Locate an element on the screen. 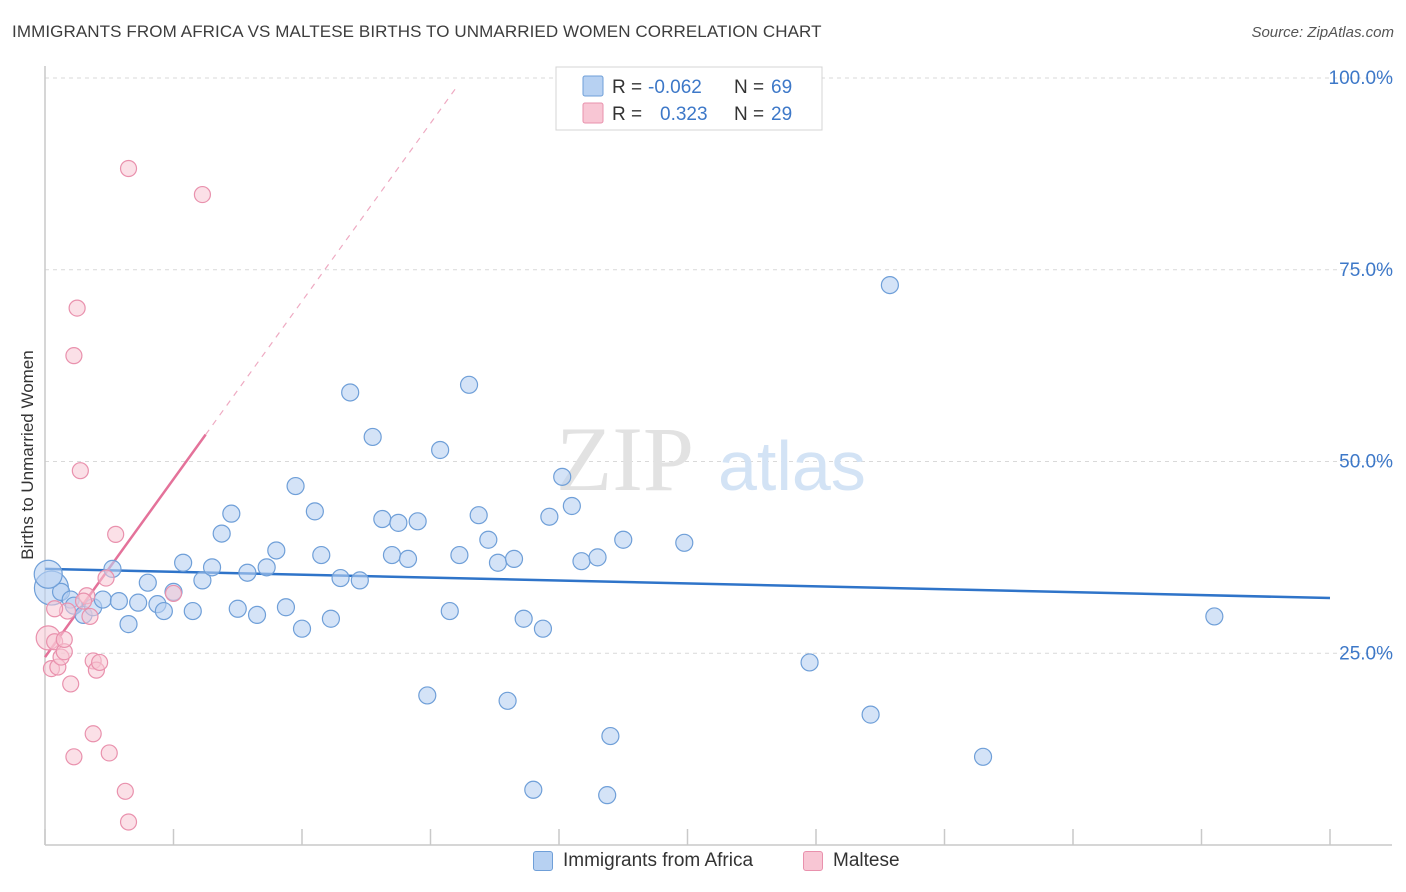  legend-r-label-africa: R = is located at coordinates (629, 87).